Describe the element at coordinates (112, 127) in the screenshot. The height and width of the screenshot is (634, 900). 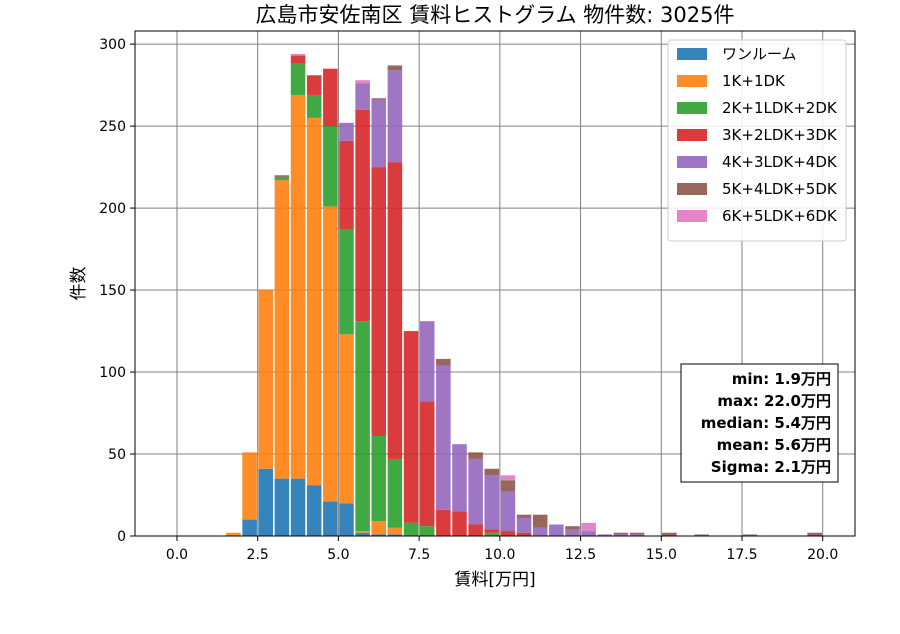
I see `y-tick-label: 250` at that location.